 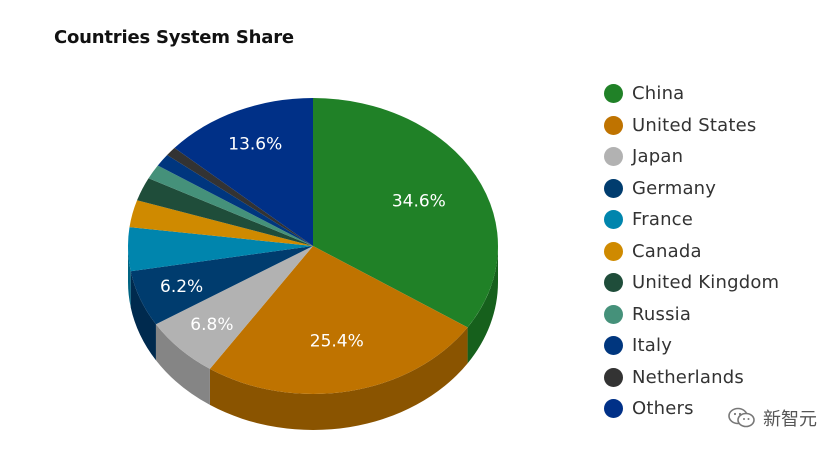 I want to click on pie-slice-italy, so click(x=235, y=200).